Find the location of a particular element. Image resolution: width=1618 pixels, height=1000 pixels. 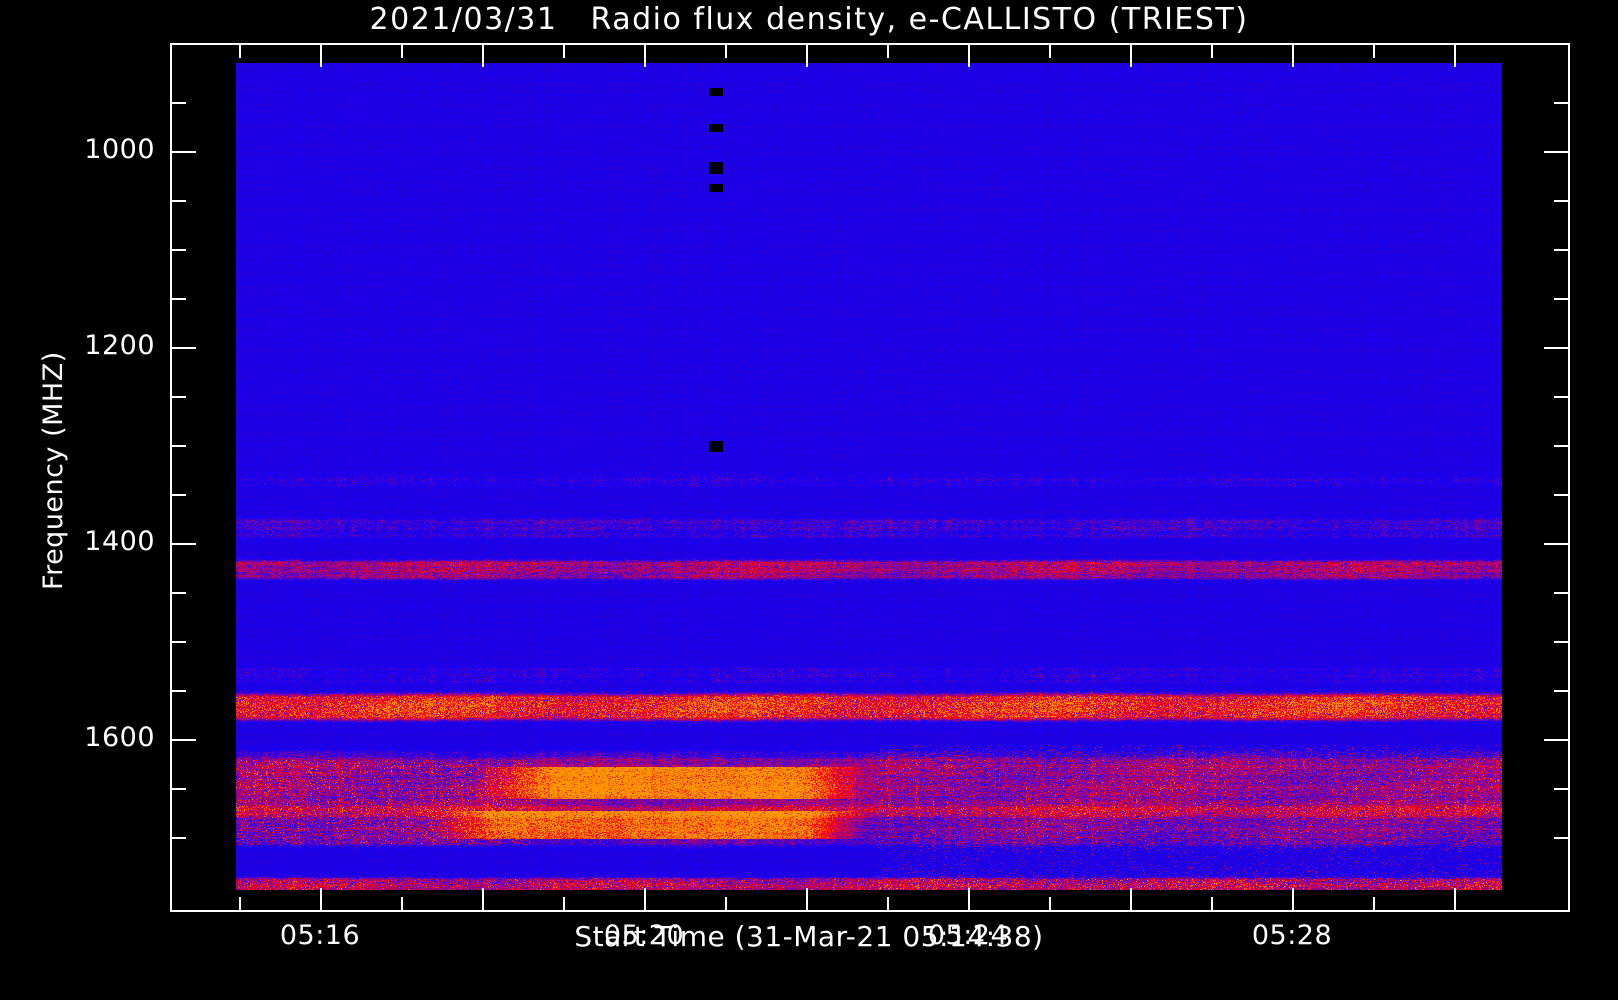

x-tick-label: 05:16 is located at coordinates (320, 935).